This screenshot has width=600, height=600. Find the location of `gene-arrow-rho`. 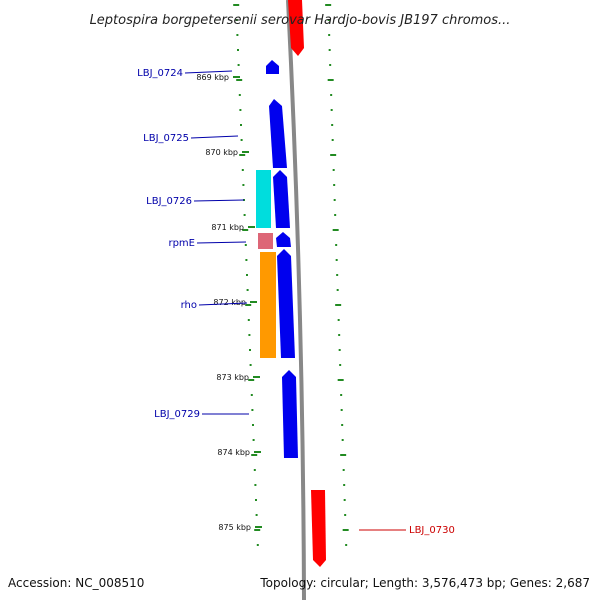

gene-arrow-rho is located at coordinates (286, 303).